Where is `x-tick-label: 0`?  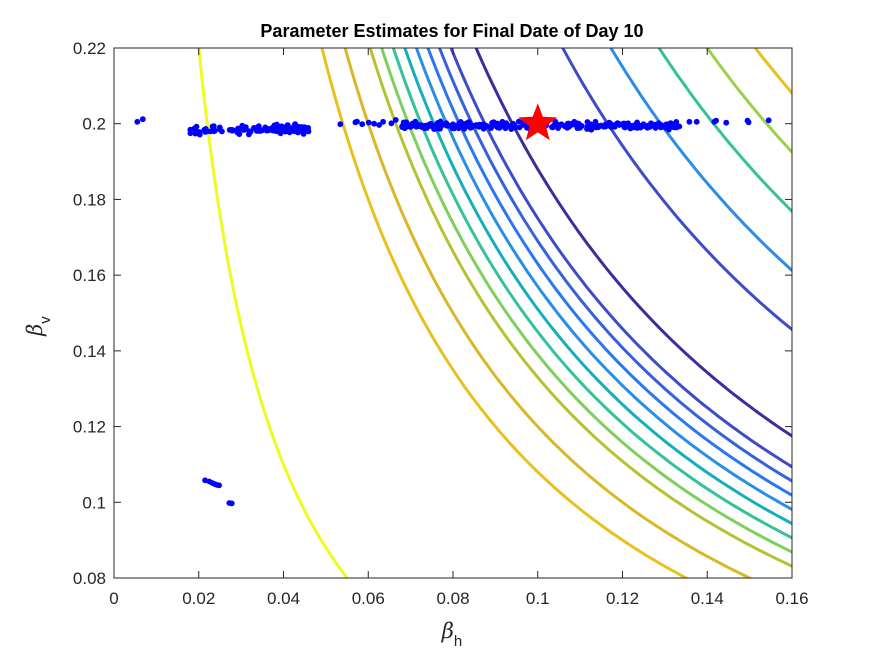 x-tick-label: 0 is located at coordinates (113, 598).